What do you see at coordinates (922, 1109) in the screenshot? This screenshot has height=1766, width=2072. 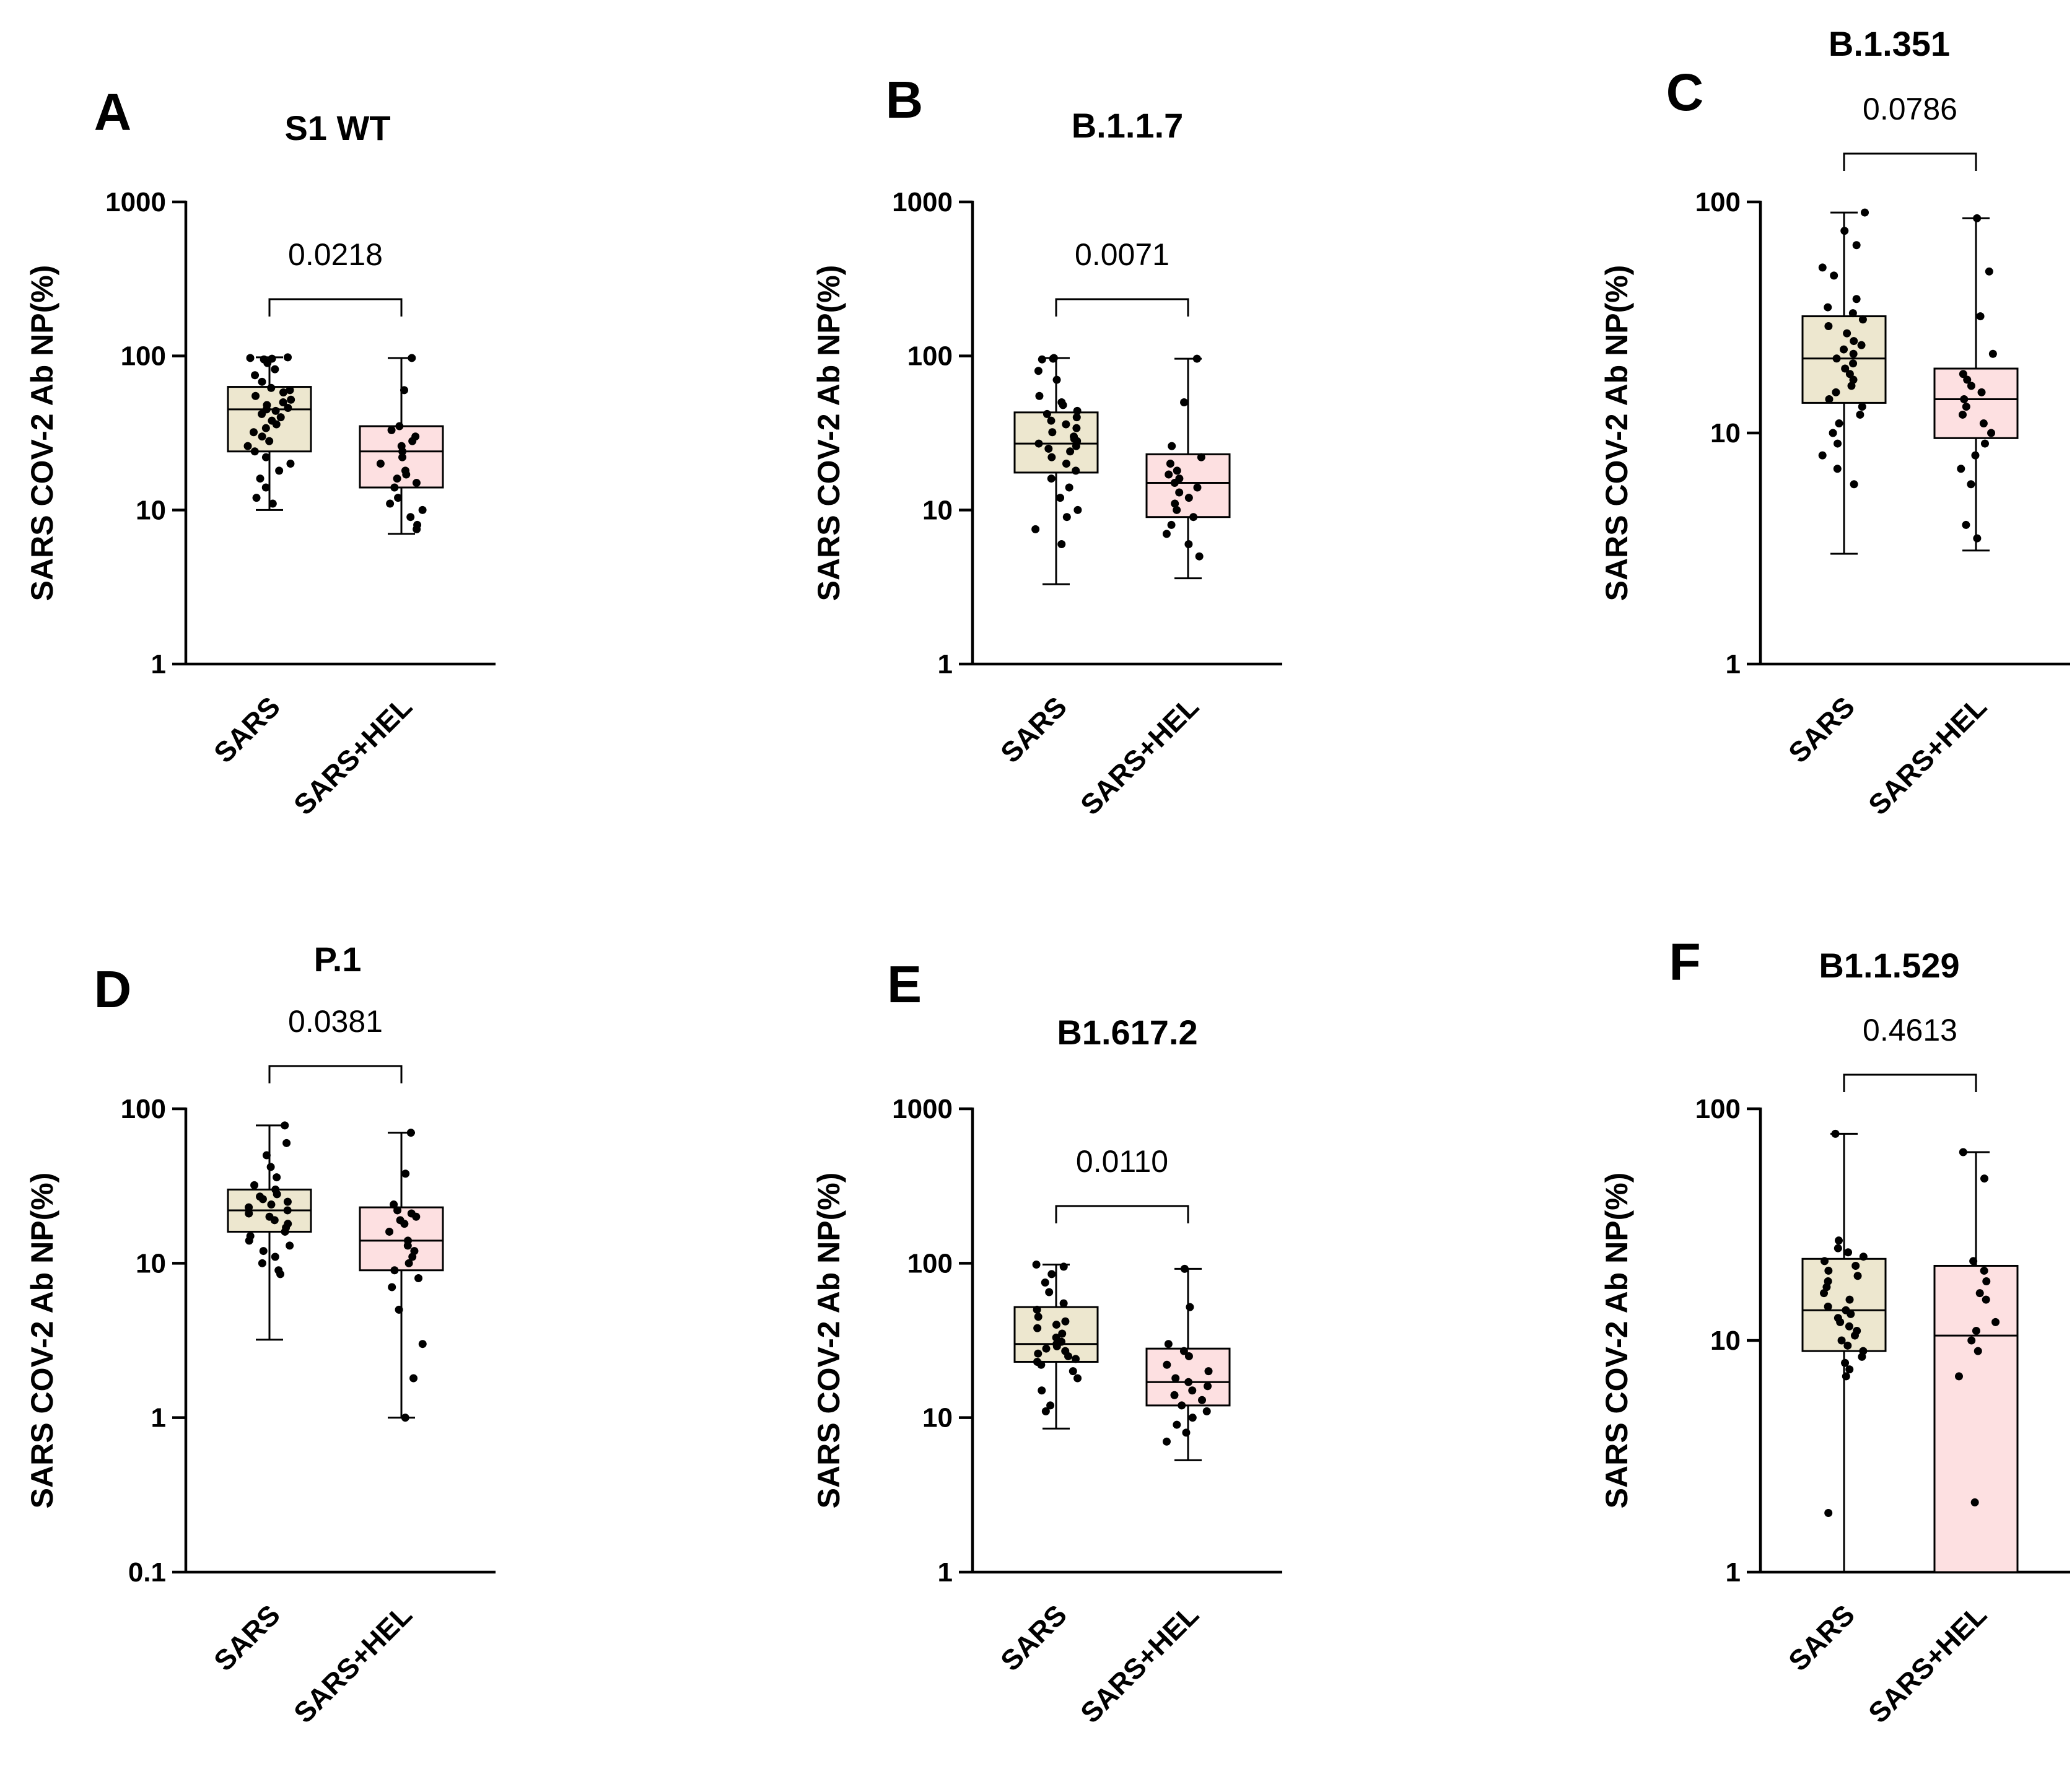 I see `y-tick-label: 1000` at bounding box center [922, 1109].